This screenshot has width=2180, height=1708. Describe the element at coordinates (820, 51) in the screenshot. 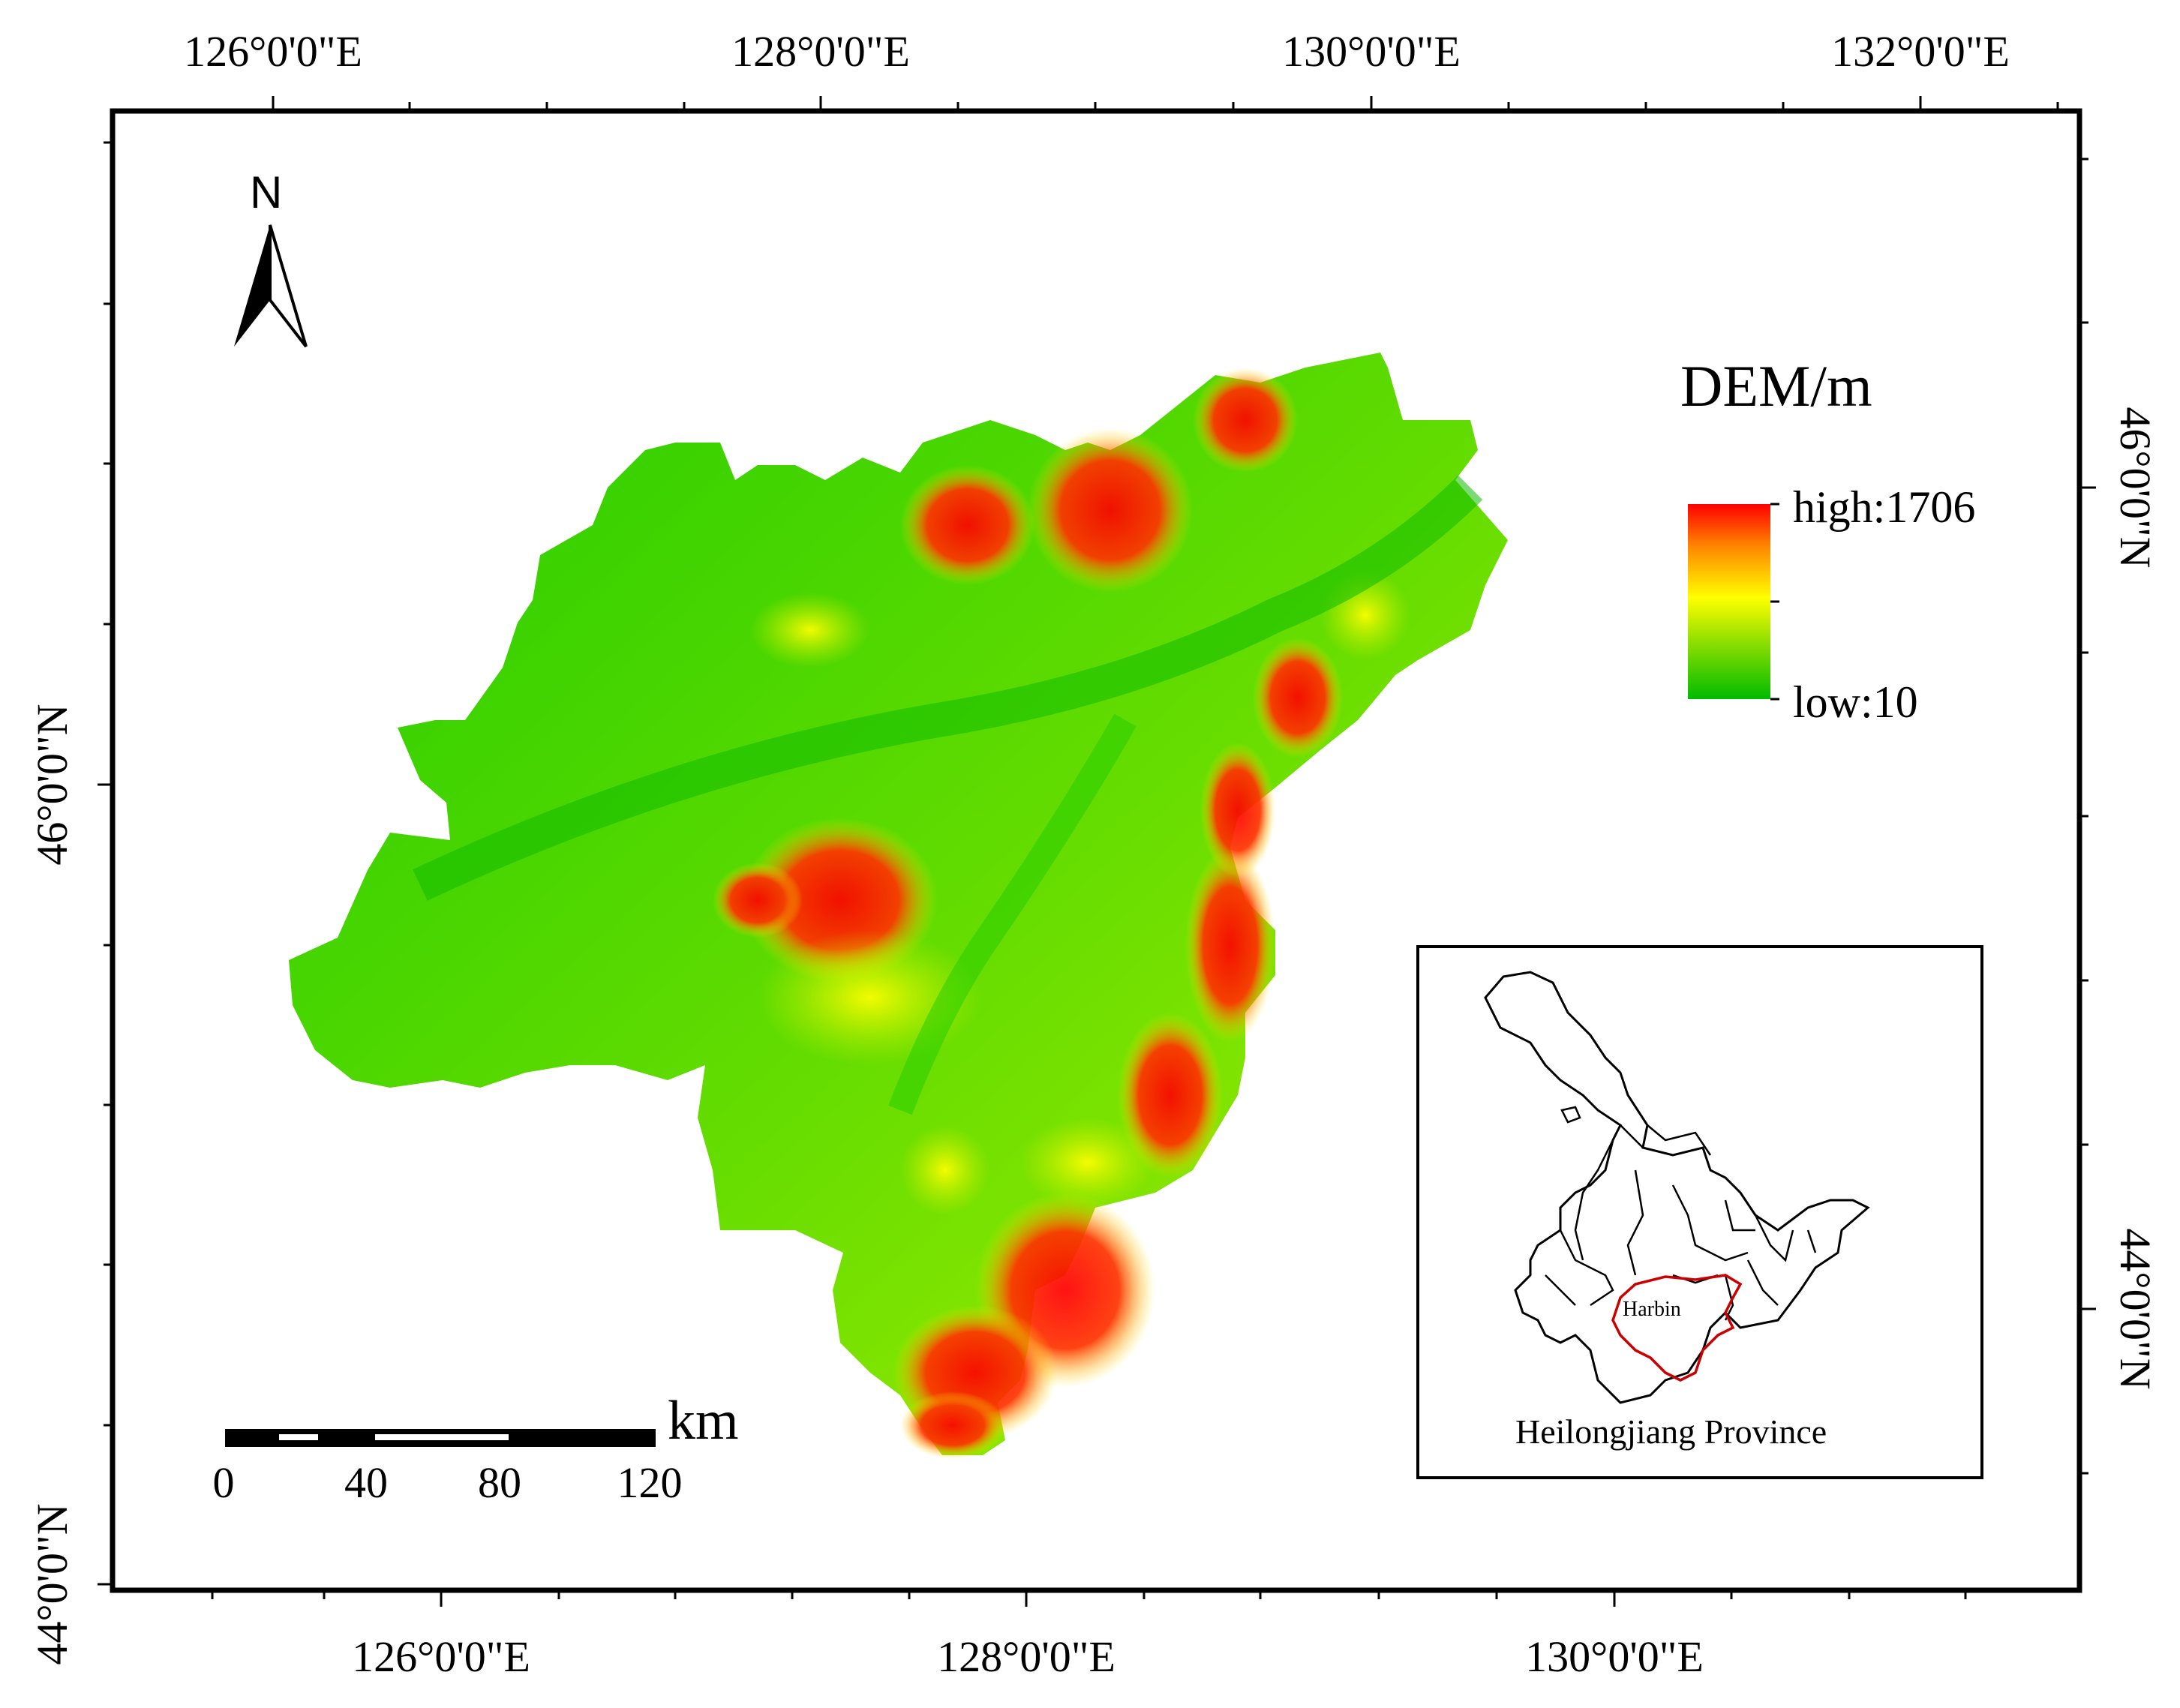

I see `top-lon-label-2: 128°0'0"E` at that location.